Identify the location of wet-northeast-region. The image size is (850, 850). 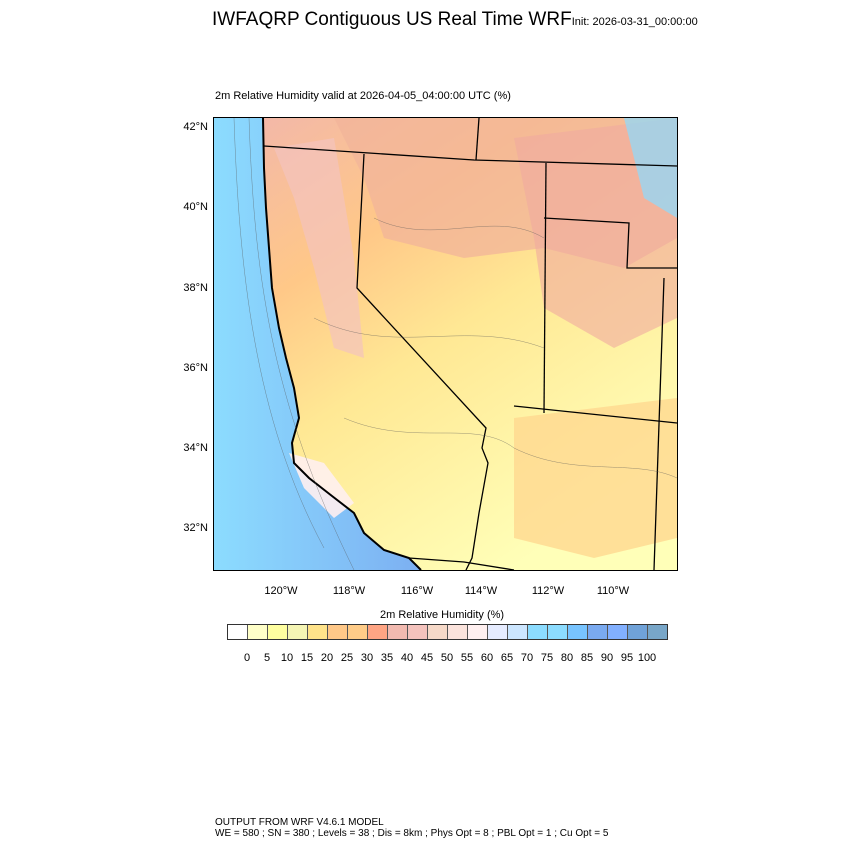
(650, 168).